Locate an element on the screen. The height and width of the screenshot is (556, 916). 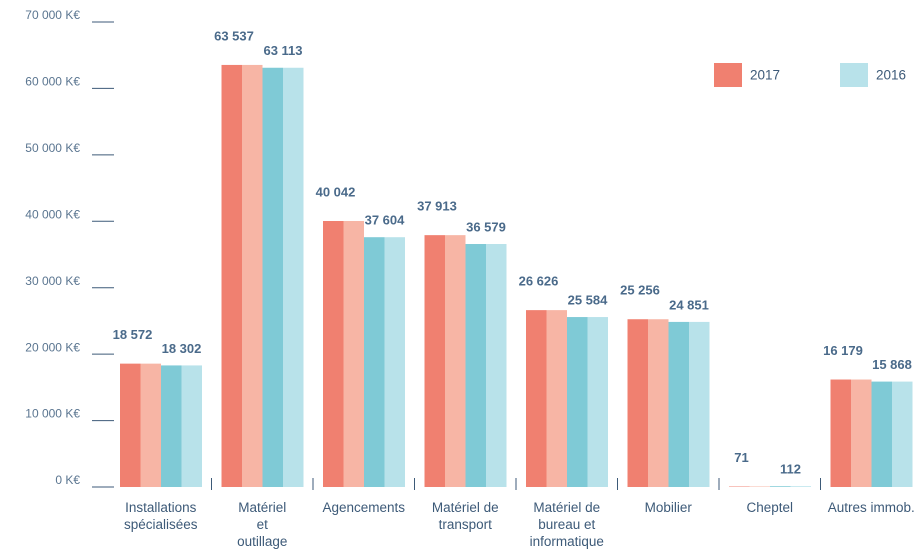
x-tick-label: Cheptel is located at coordinates (769, 507).